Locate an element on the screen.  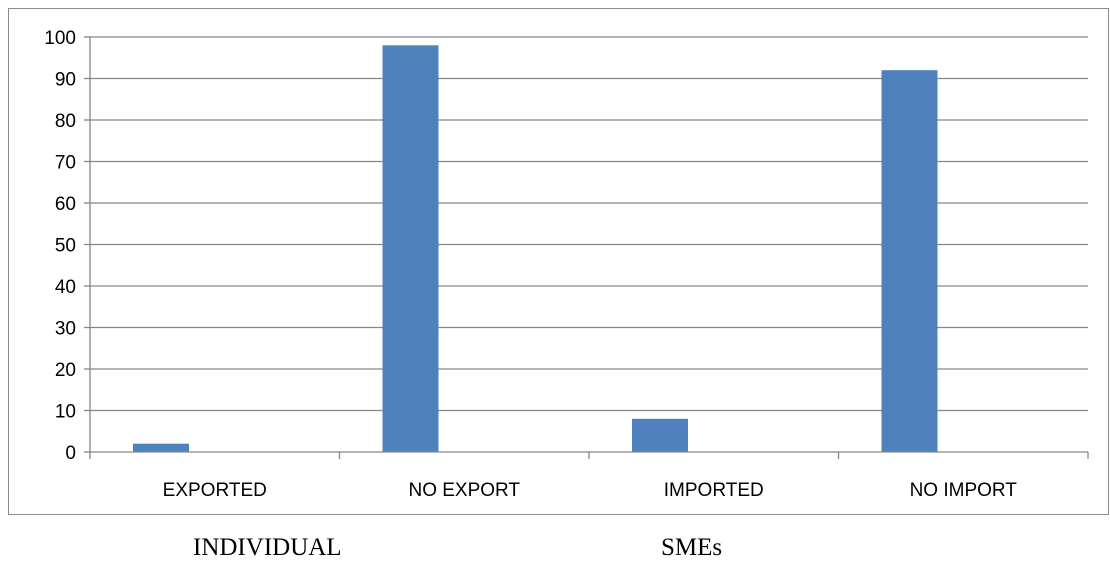
group-label-individual: INDIVIDUAL is located at coordinates (267, 547).